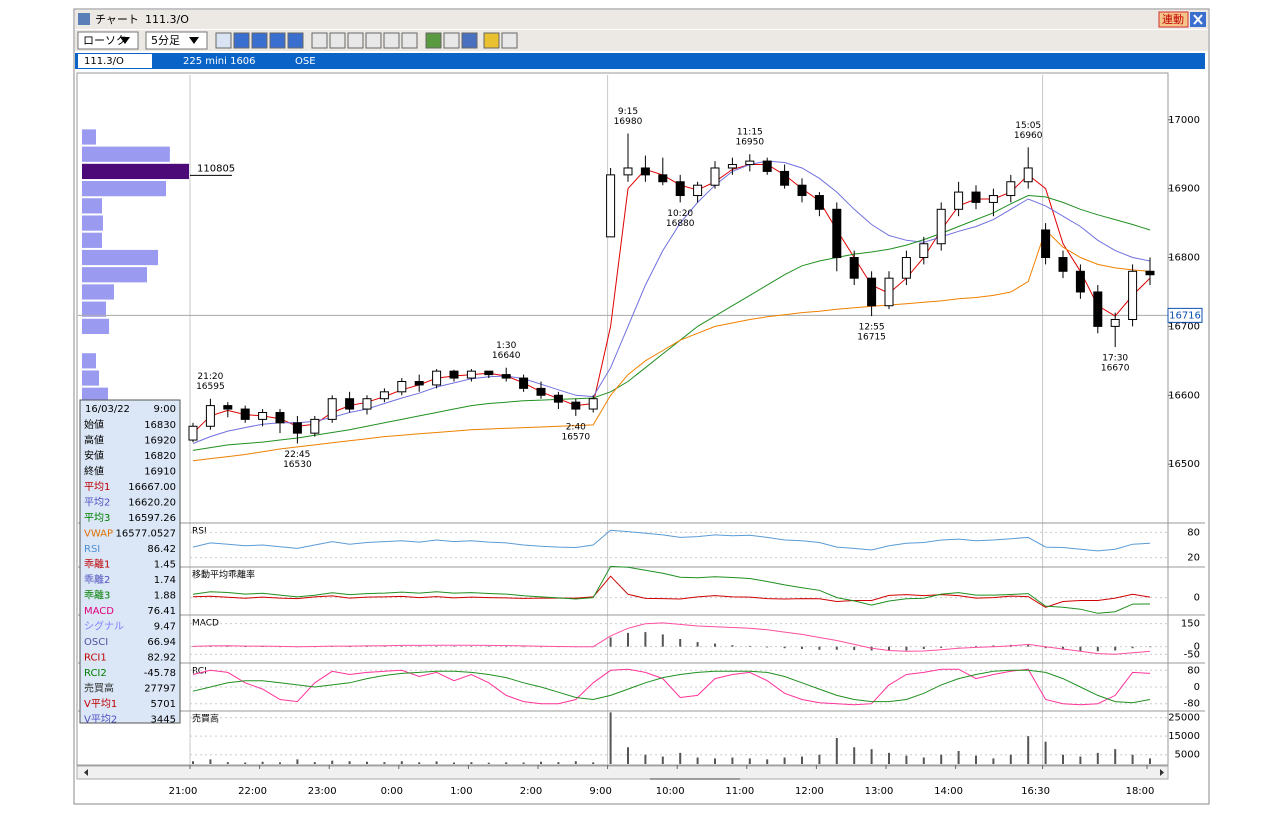 The height and width of the screenshot is (815, 1280). I want to click on interval-dropdown, so click(176, 40).